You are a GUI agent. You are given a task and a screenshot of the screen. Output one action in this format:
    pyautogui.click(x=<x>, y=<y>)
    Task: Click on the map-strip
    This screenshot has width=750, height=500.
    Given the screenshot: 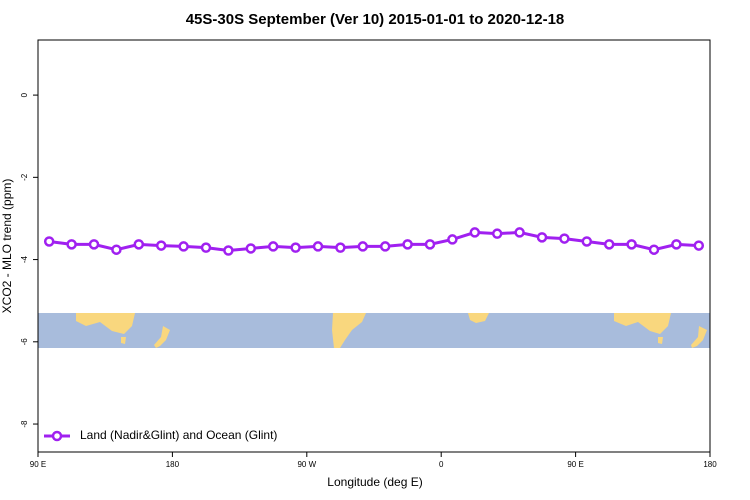 What is the action you would take?
    pyautogui.click(x=374, y=330)
    